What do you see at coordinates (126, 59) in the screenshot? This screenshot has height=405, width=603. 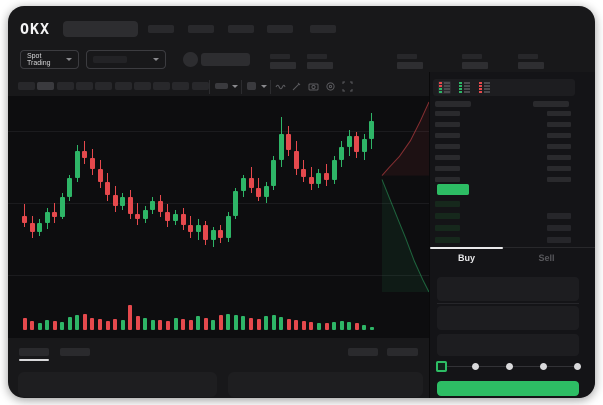 I see `pair-selector` at bounding box center [126, 59].